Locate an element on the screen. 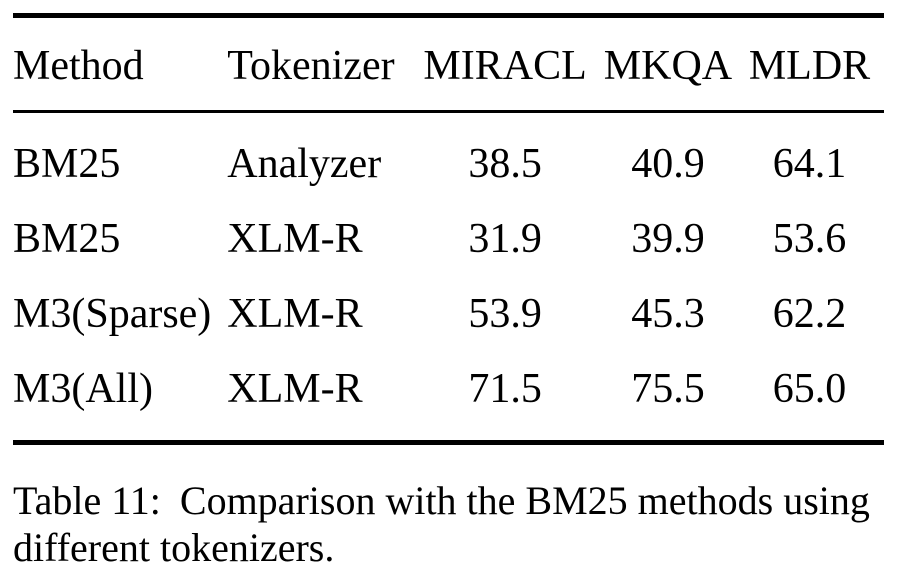 The image size is (897, 582). table-row: BM25 Analyzer 38.5 40.9 64.1 is located at coordinates (448, 150).